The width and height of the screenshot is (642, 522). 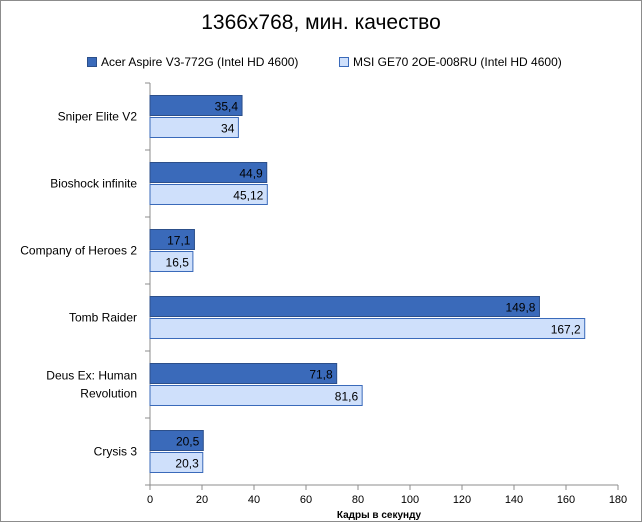 What do you see at coordinates (344, 62) in the screenshot?
I see `legend-swatch-msi` at bounding box center [344, 62].